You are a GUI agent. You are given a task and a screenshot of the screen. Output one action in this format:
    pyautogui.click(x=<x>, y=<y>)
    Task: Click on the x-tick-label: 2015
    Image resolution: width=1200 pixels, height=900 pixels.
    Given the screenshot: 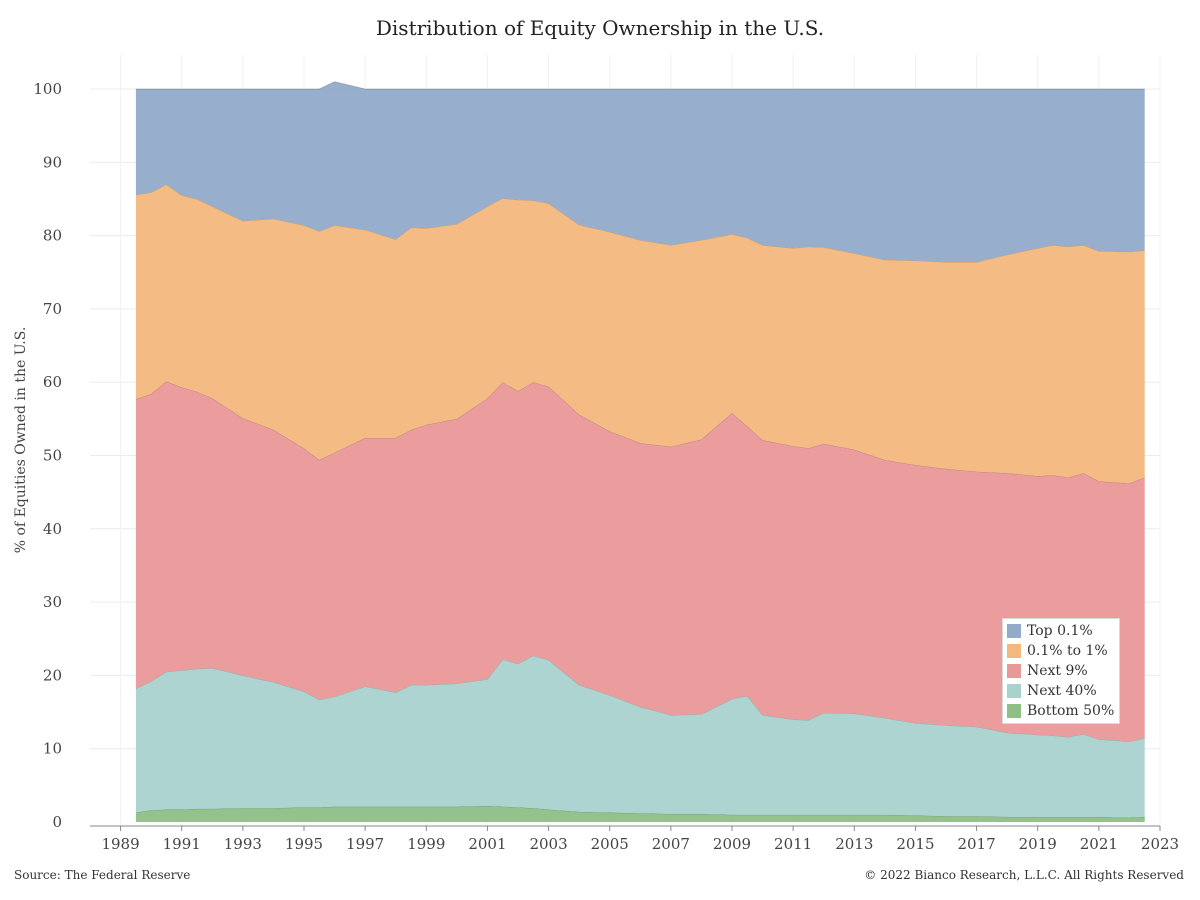 What is the action you would take?
    pyautogui.click(x=915, y=844)
    